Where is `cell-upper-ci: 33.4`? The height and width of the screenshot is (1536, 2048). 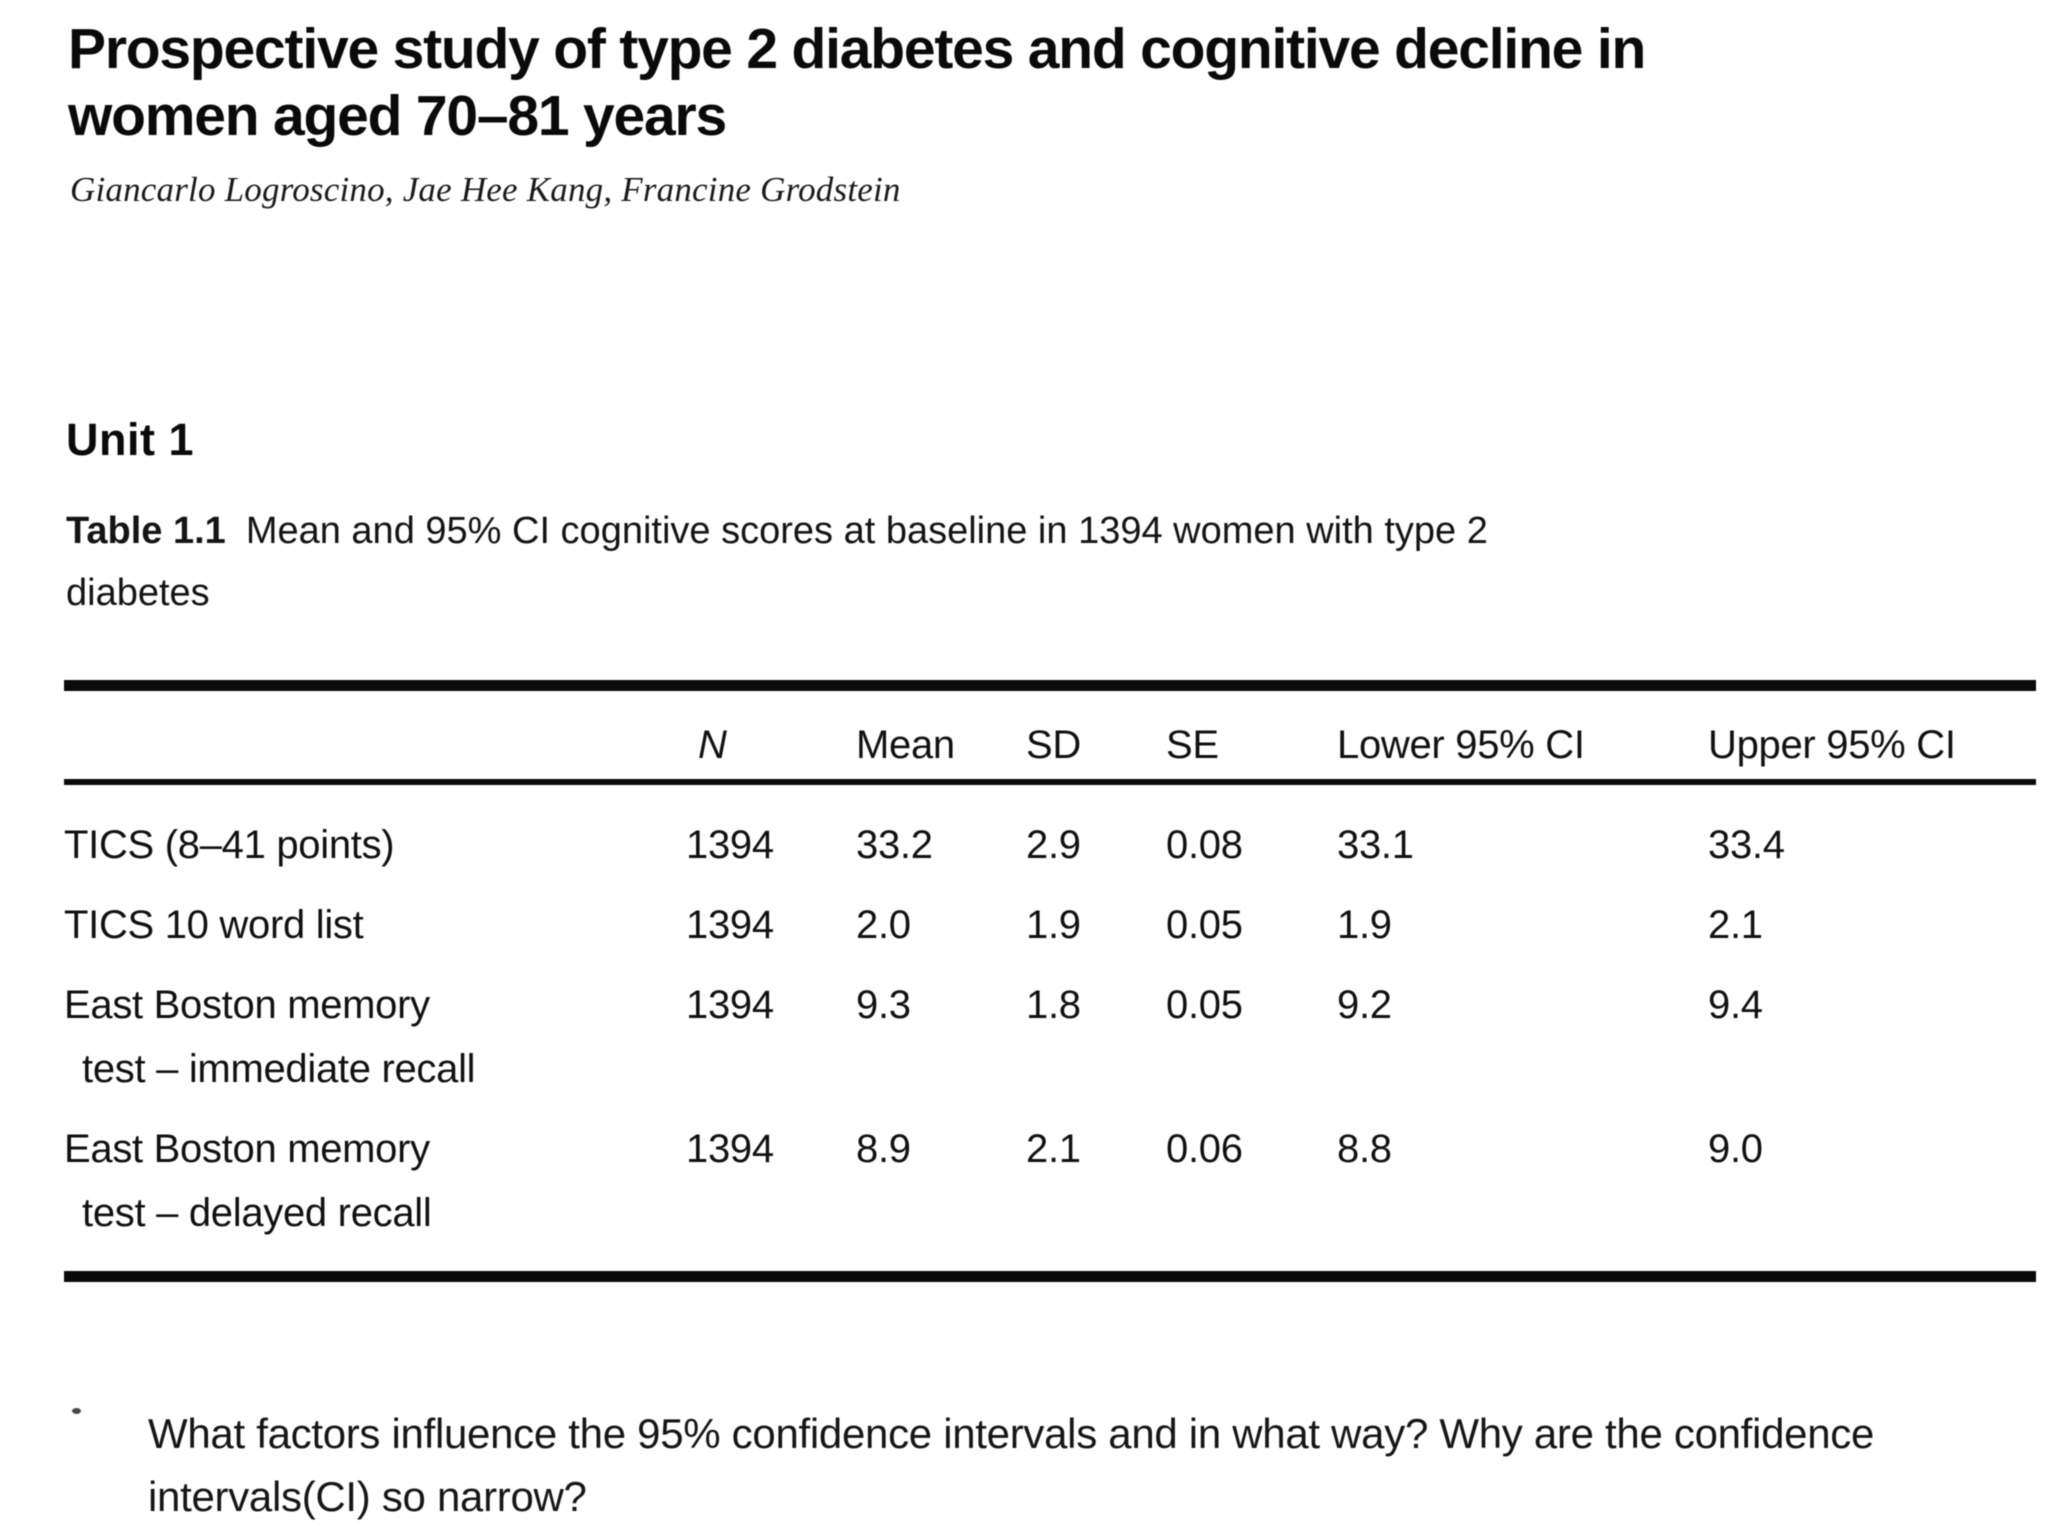 cell-upper-ci: 33.4 is located at coordinates (1746, 845).